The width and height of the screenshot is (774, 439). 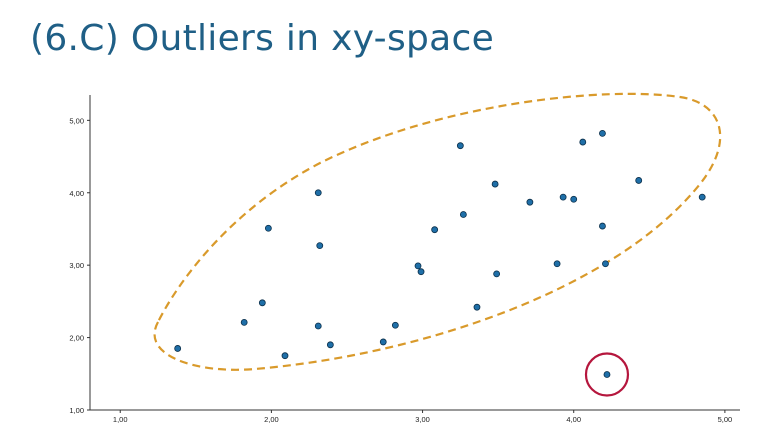 I want to click on x-tick-label: 2,00, so click(x=271, y=419).